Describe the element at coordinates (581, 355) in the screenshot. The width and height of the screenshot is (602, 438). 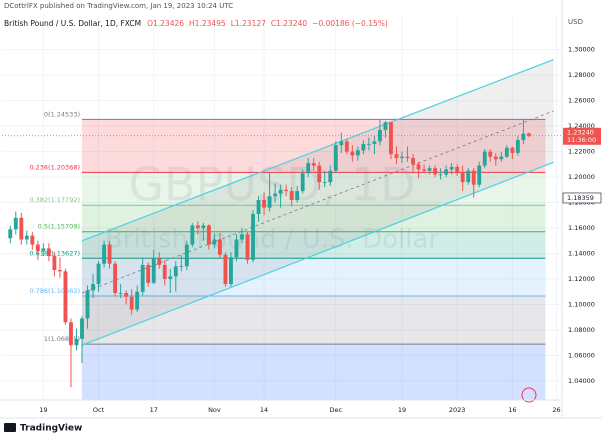
I see `y-tick-label: 1.06000` at that location.